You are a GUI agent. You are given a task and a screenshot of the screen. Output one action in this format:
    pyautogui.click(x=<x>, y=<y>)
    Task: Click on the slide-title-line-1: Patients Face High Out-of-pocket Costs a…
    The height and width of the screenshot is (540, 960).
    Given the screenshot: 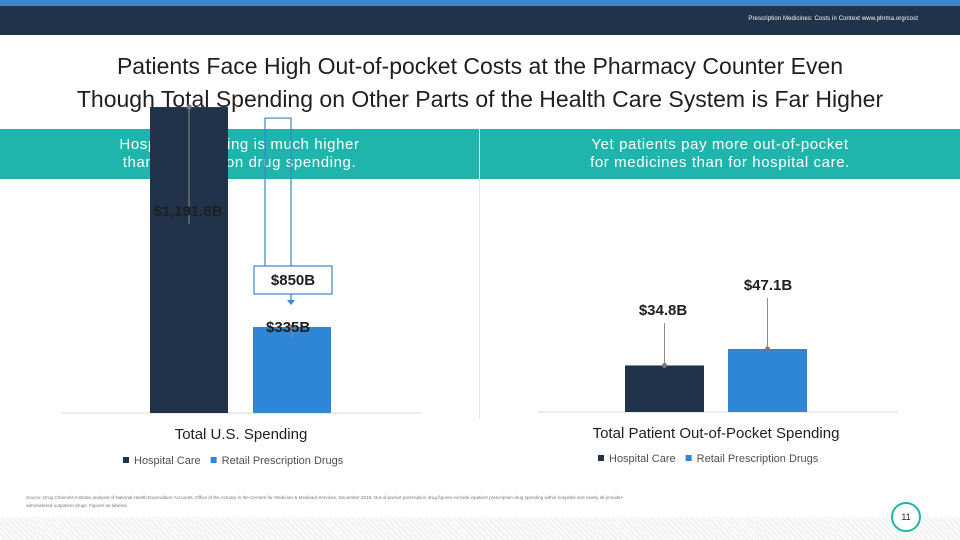 What is the action you would take?
    pyautogui.click(x=480, y=66)
    